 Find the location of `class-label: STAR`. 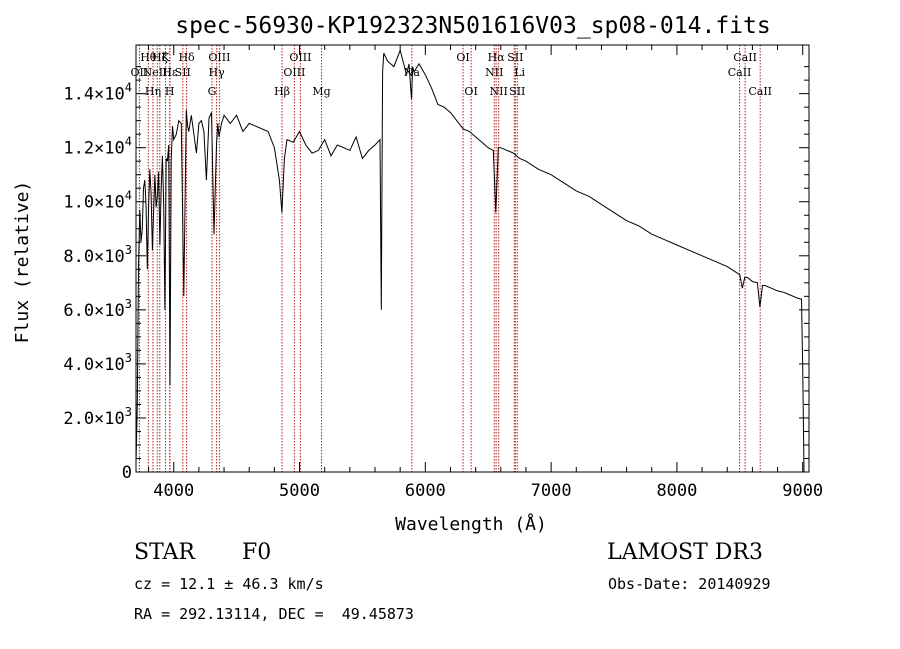

class-label: STAR is located at coordinates (164, 552).